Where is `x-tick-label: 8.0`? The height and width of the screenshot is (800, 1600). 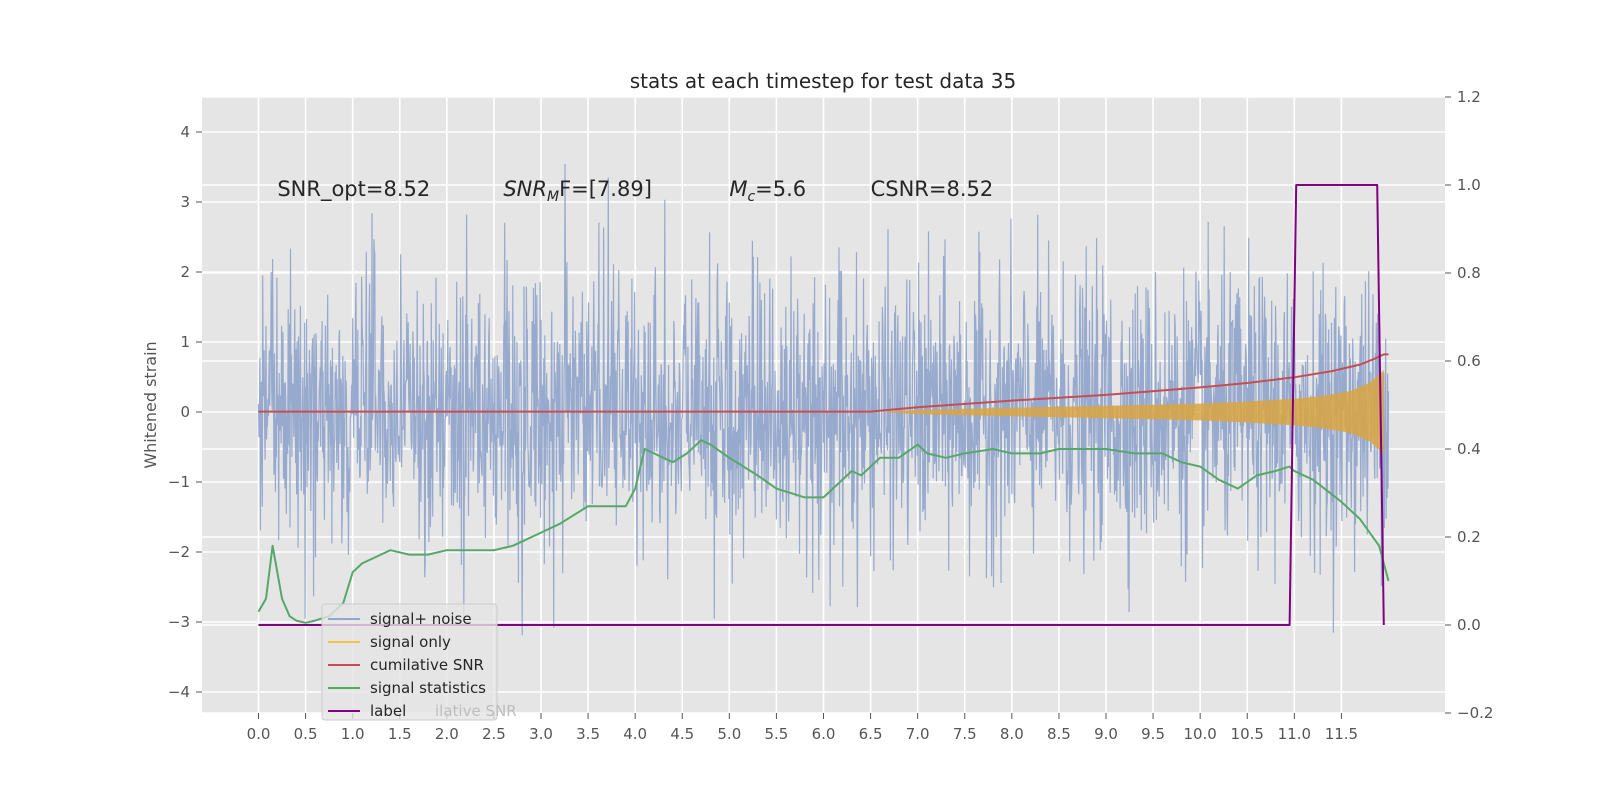
x-tick-label: 8.0 is located at coordinates (1012, 734).